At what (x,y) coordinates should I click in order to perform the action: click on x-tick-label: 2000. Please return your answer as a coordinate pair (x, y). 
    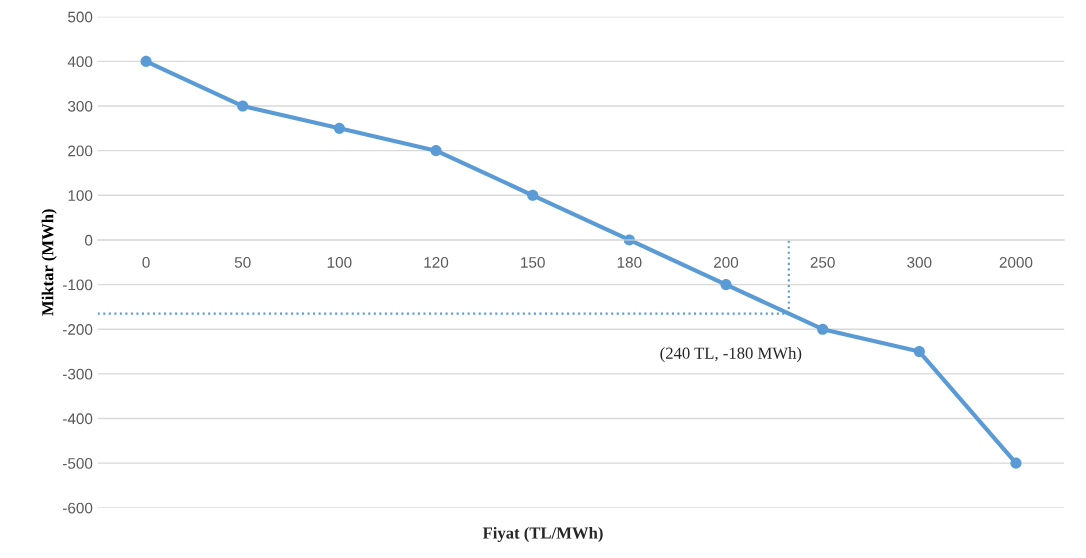
    Looking at the image, I should click on (1016, 262).